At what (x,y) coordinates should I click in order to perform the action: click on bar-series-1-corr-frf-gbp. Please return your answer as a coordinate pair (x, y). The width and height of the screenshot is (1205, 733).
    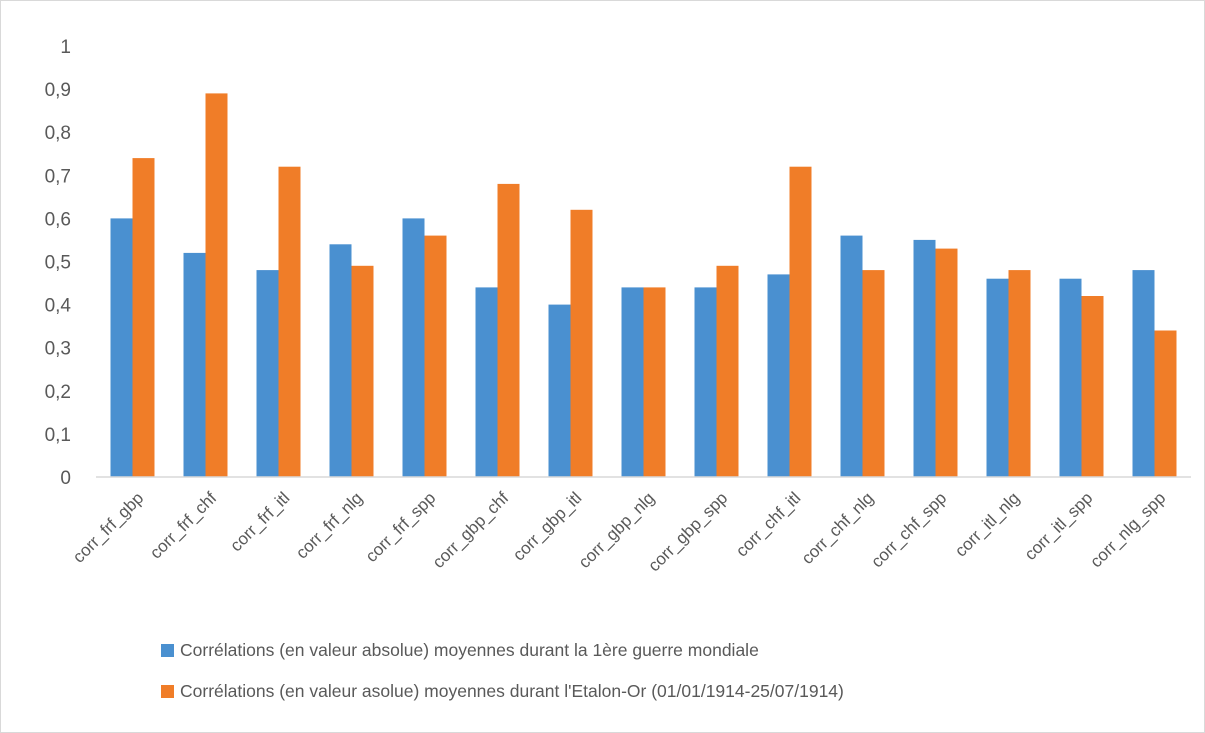
    Looking at the image, I should click on (121, 347).